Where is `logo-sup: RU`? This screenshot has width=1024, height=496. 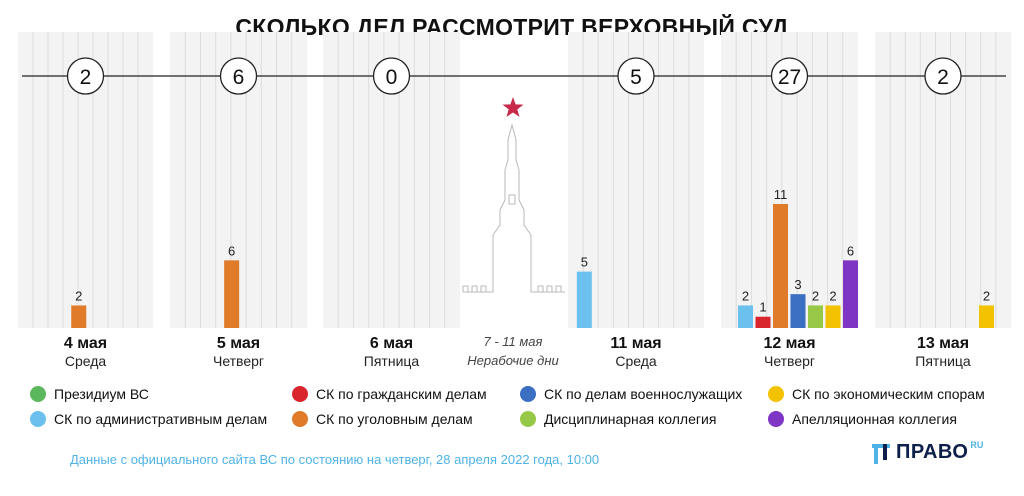 logo-sup: RU is located at coordinates (977, 444).